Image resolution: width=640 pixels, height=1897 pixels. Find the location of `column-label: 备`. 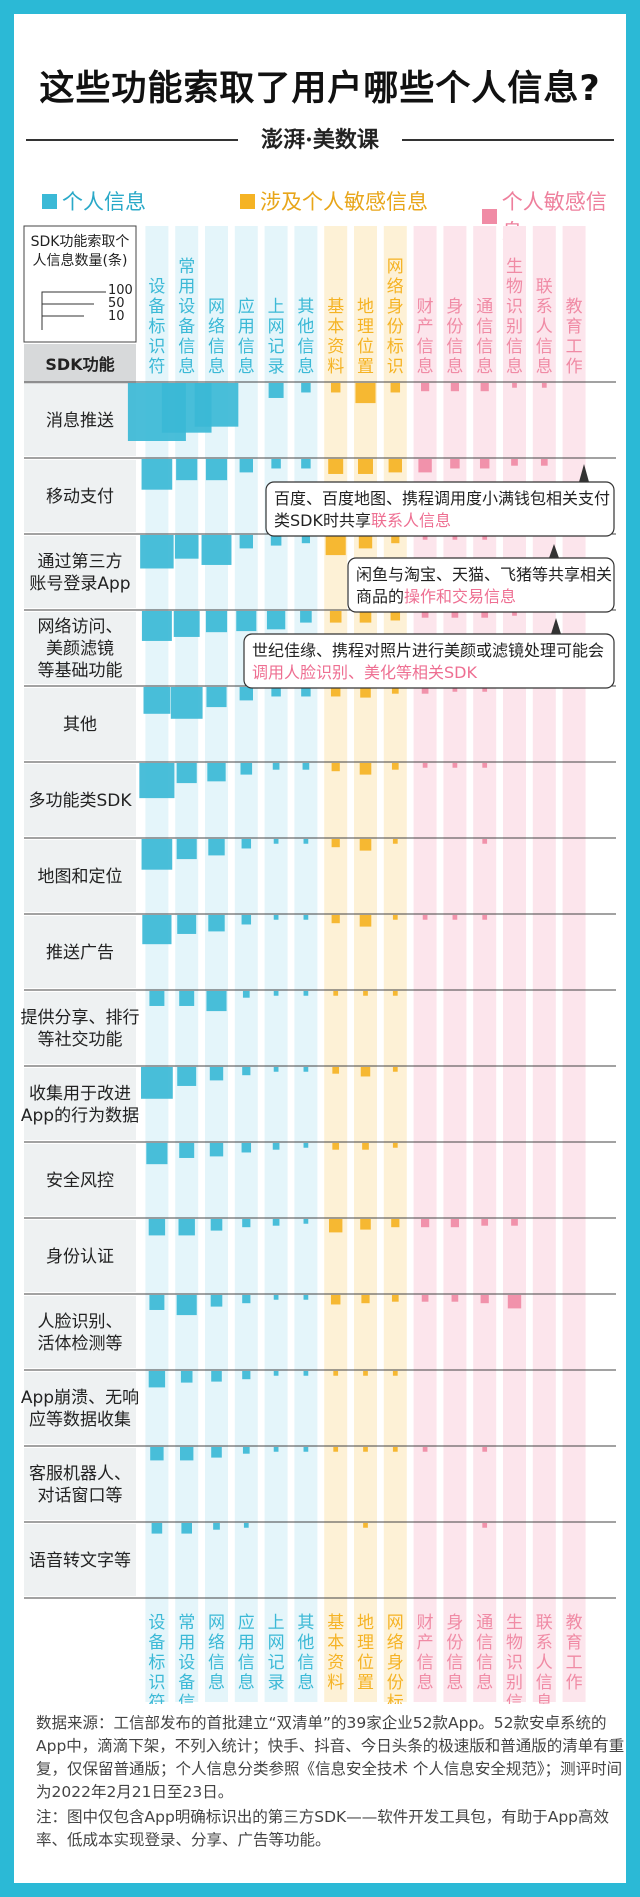

column-label: 备 is located at coordinates (156, 307).